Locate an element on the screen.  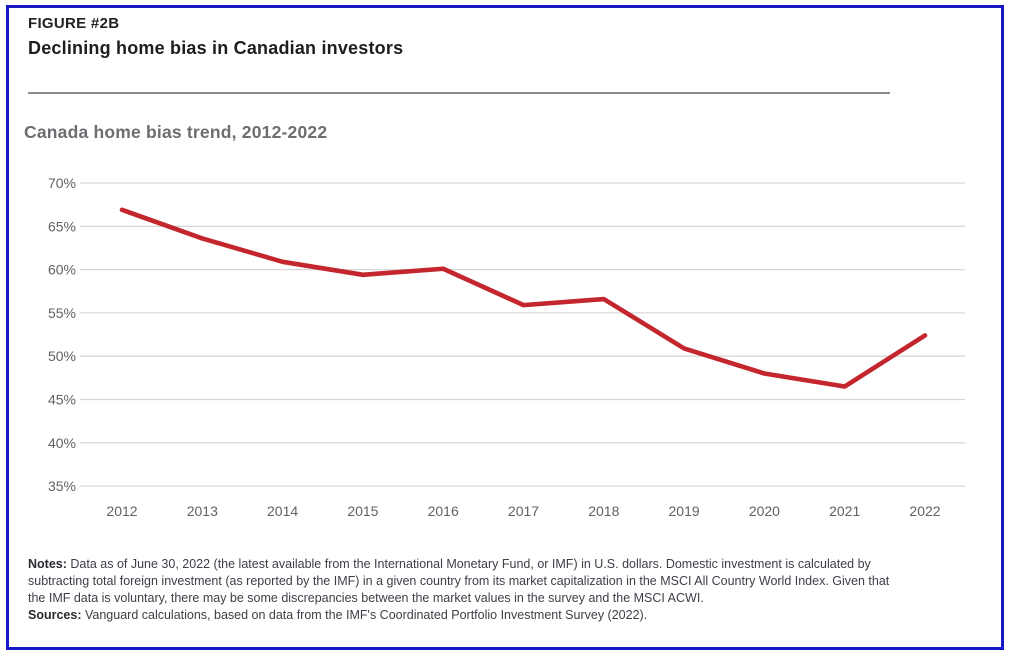
sources-label: Sources: is located at coordinates (55, 615).